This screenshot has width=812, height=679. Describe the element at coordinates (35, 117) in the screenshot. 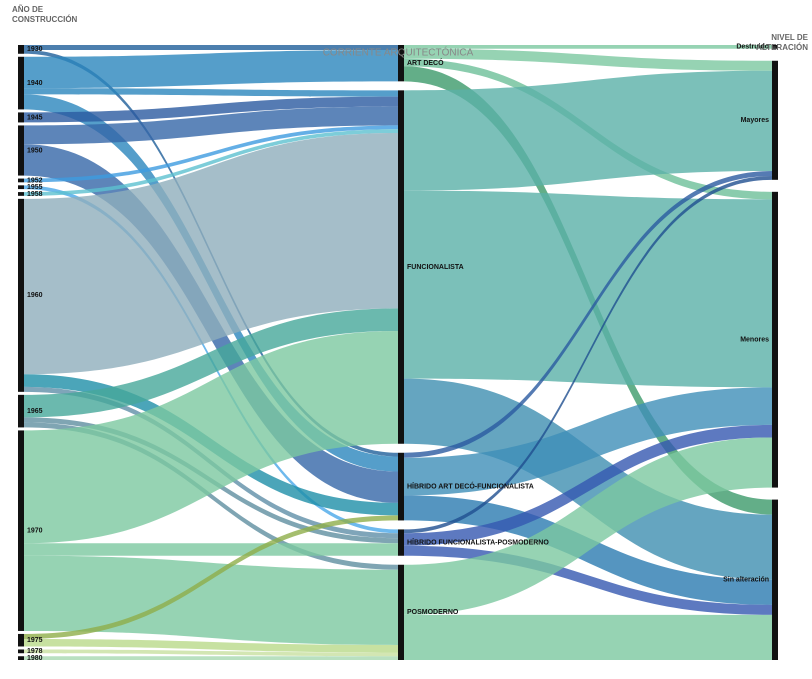

I see `node-label: 1945` at that location.